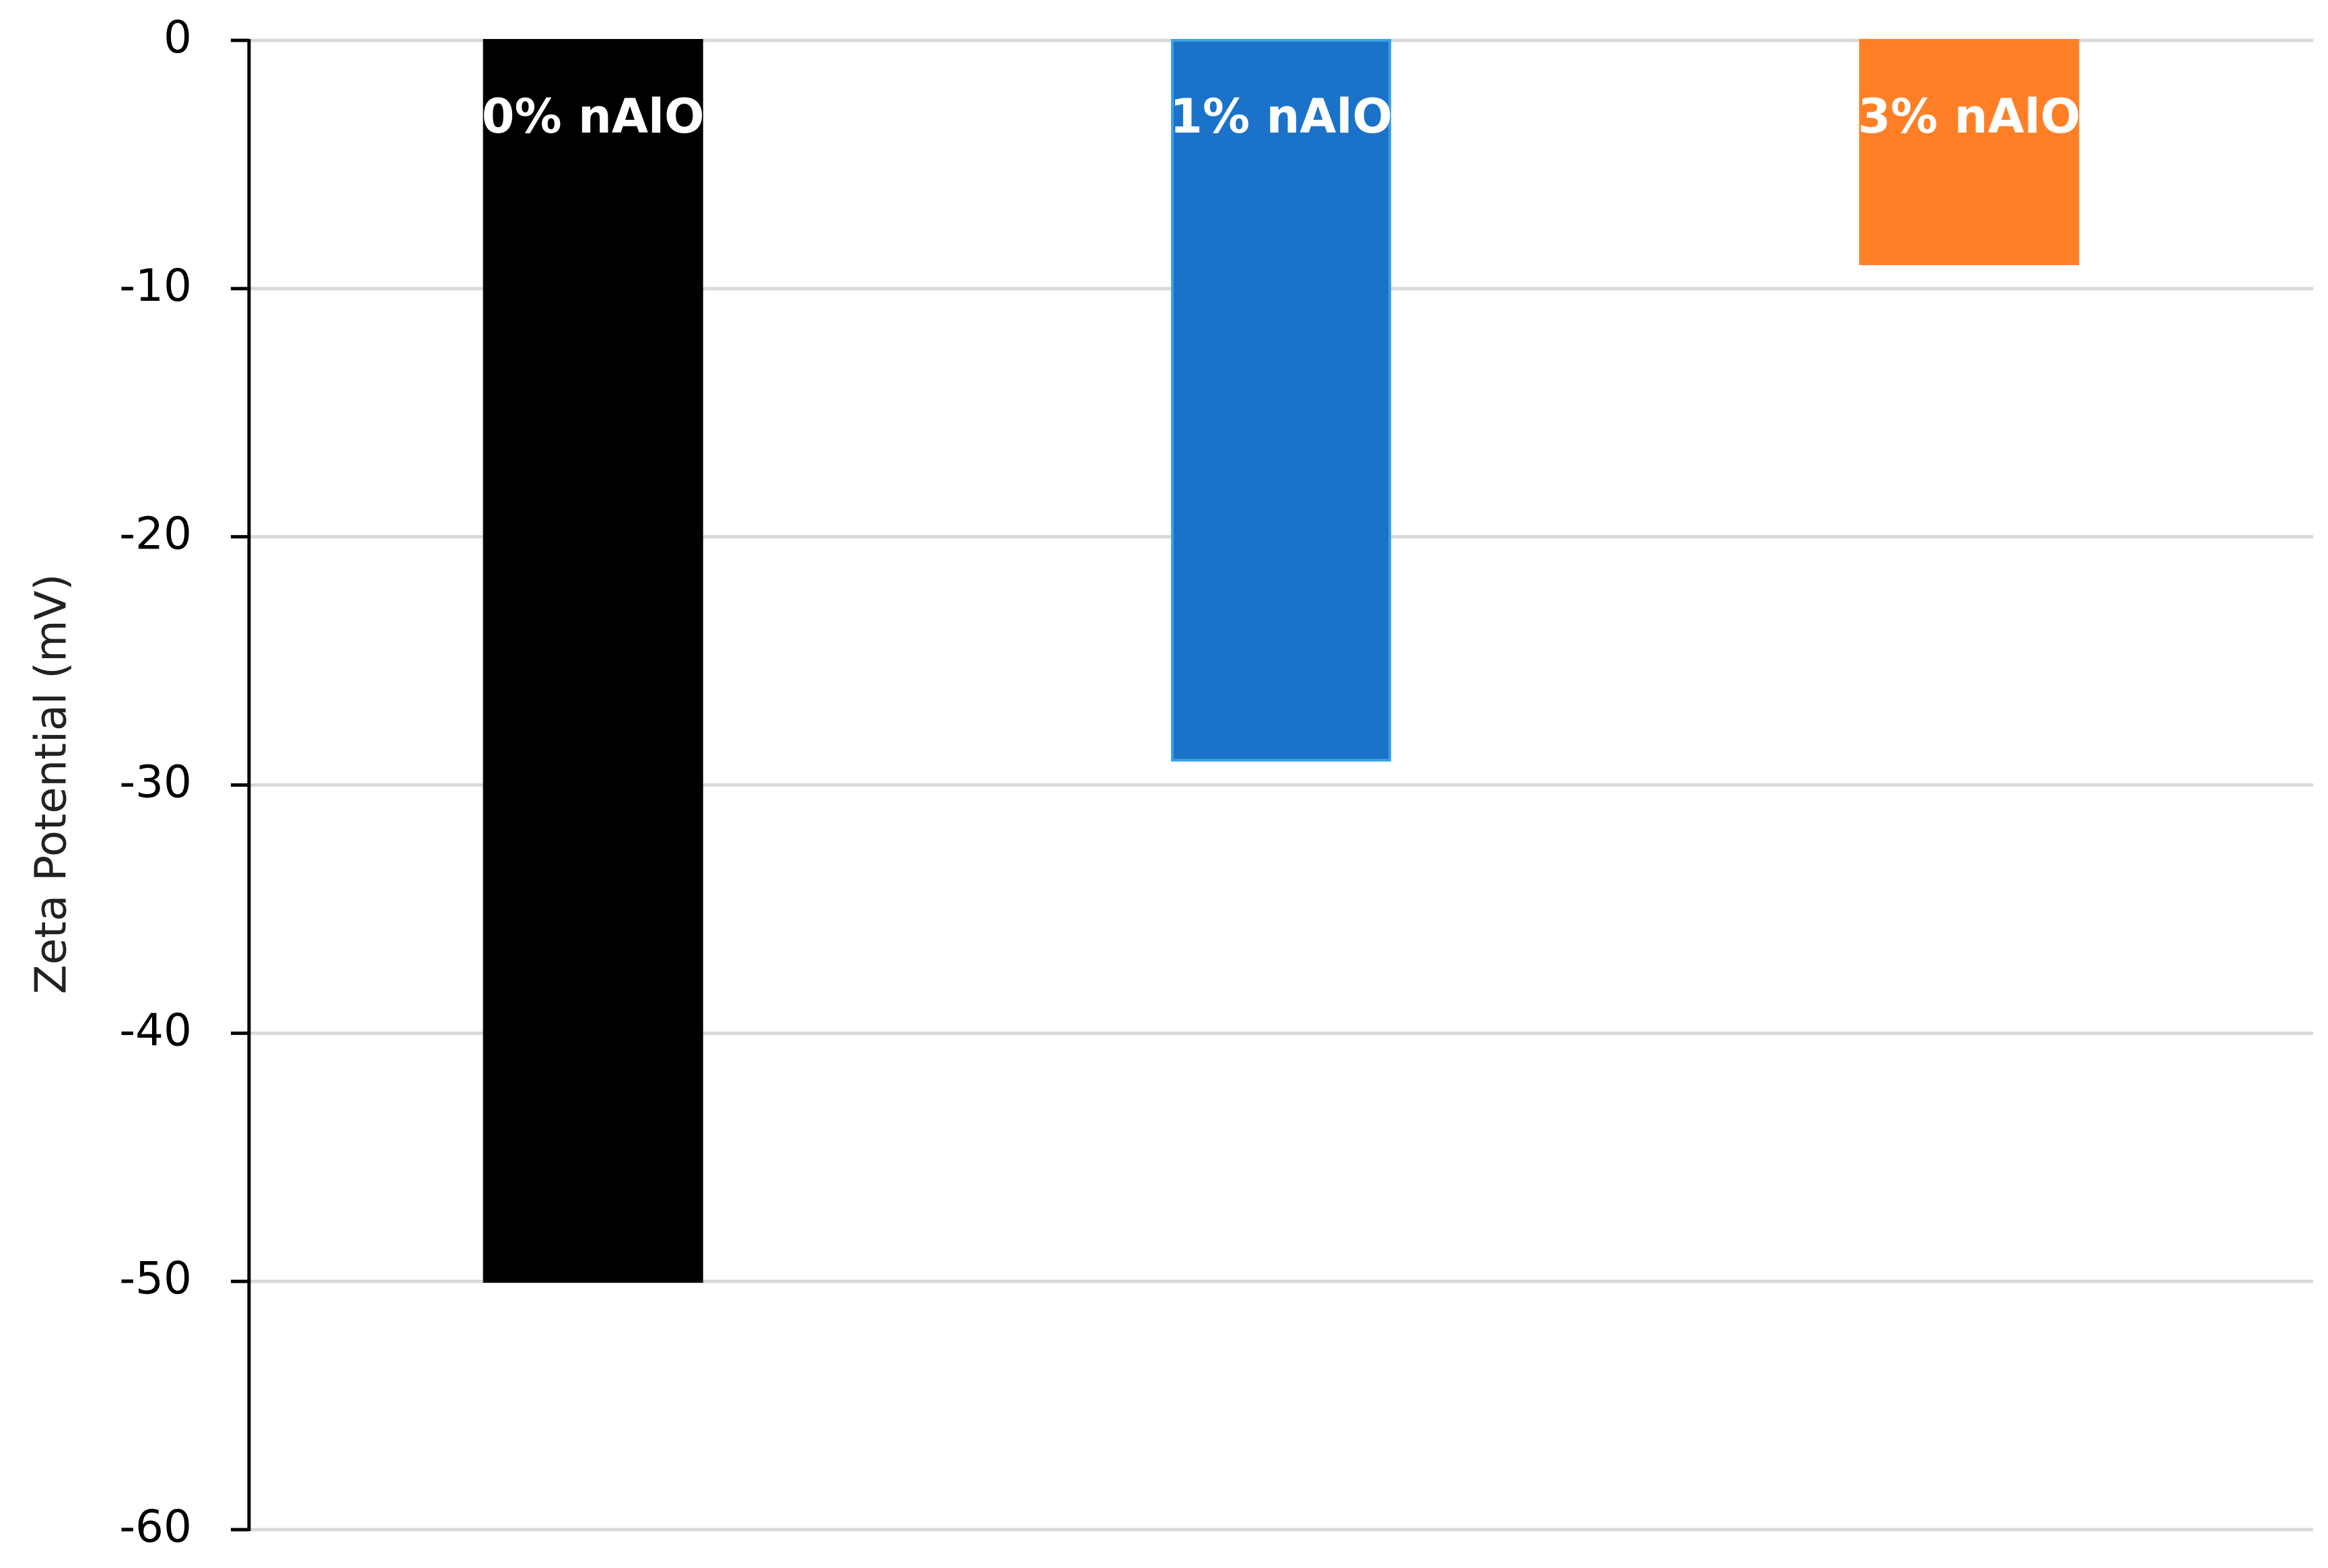 The width and height of the screenshot is (2328, 1568). Describe the element at coordinates (155, 286) in the screenshot. I see `y-tick-label: -10` at that location.